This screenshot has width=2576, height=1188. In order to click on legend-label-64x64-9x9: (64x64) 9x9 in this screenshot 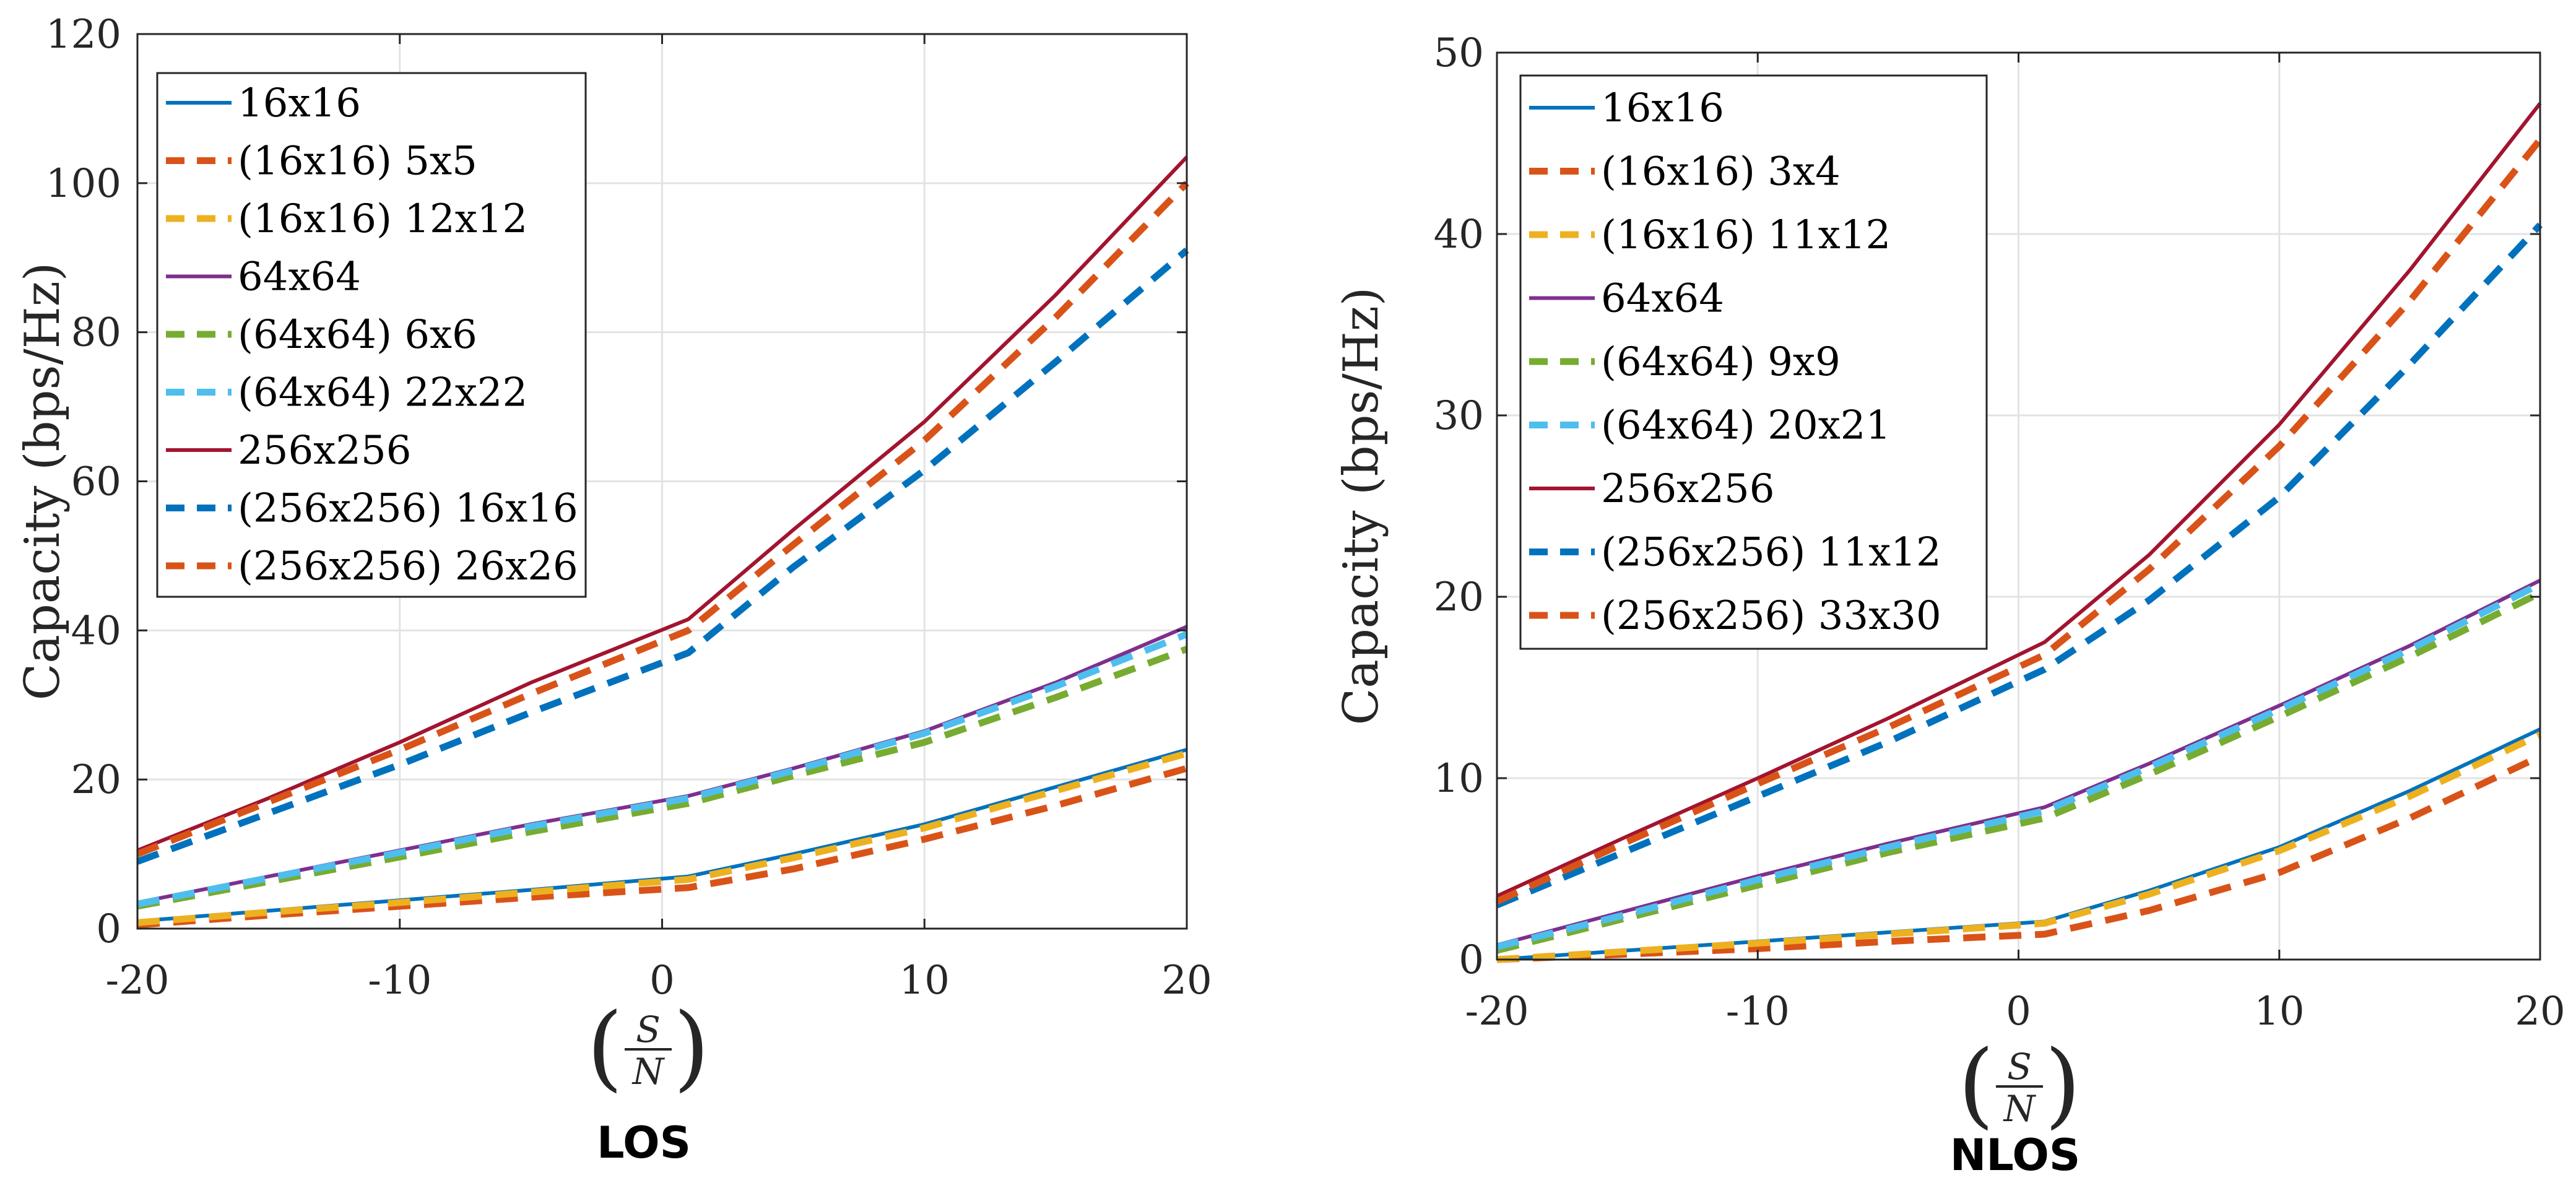, I will do `click(1721, 362)`.